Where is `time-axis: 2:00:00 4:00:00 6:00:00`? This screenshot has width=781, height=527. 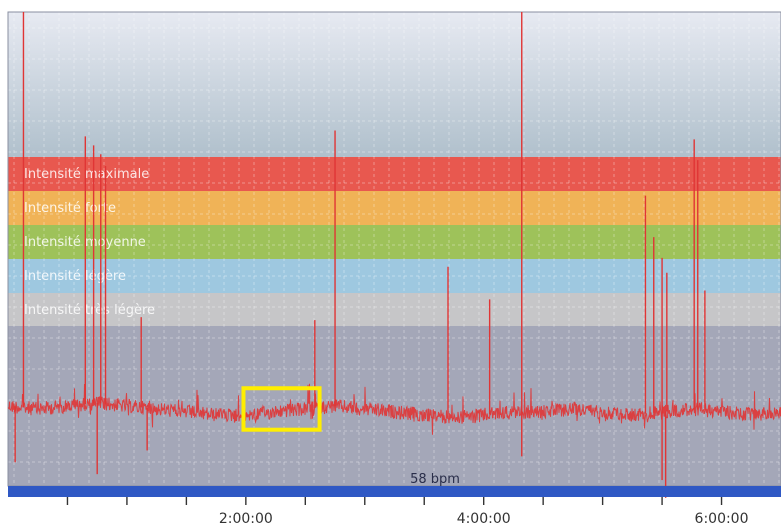
time-axis: 2:00:00 4:00:00 6:00:00 is located at coordinates (407, 512).